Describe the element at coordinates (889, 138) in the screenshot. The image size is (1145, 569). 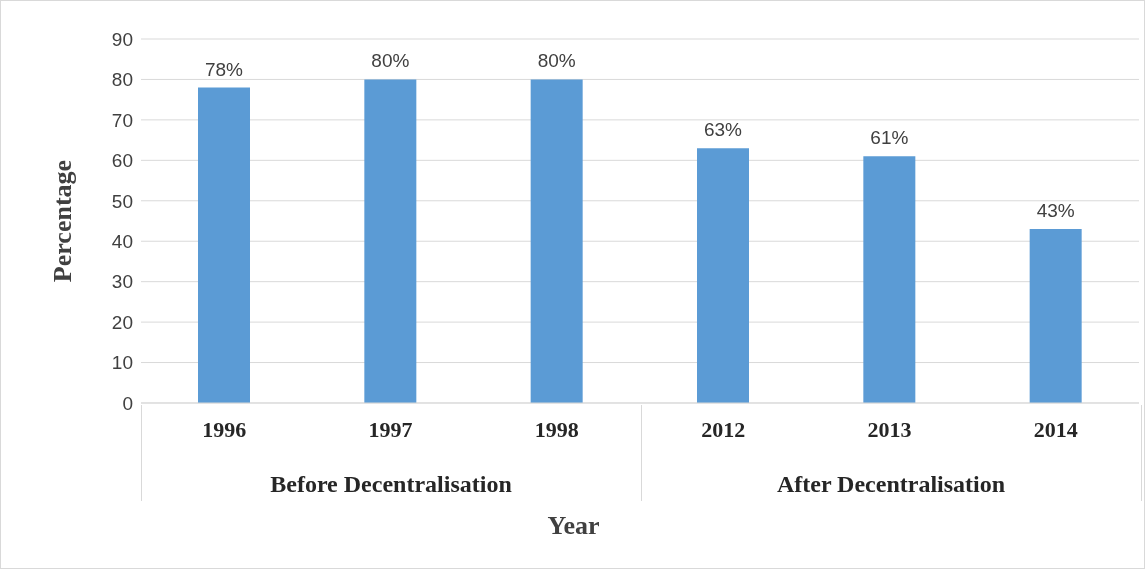
I see `data-label: 61%` at that location.